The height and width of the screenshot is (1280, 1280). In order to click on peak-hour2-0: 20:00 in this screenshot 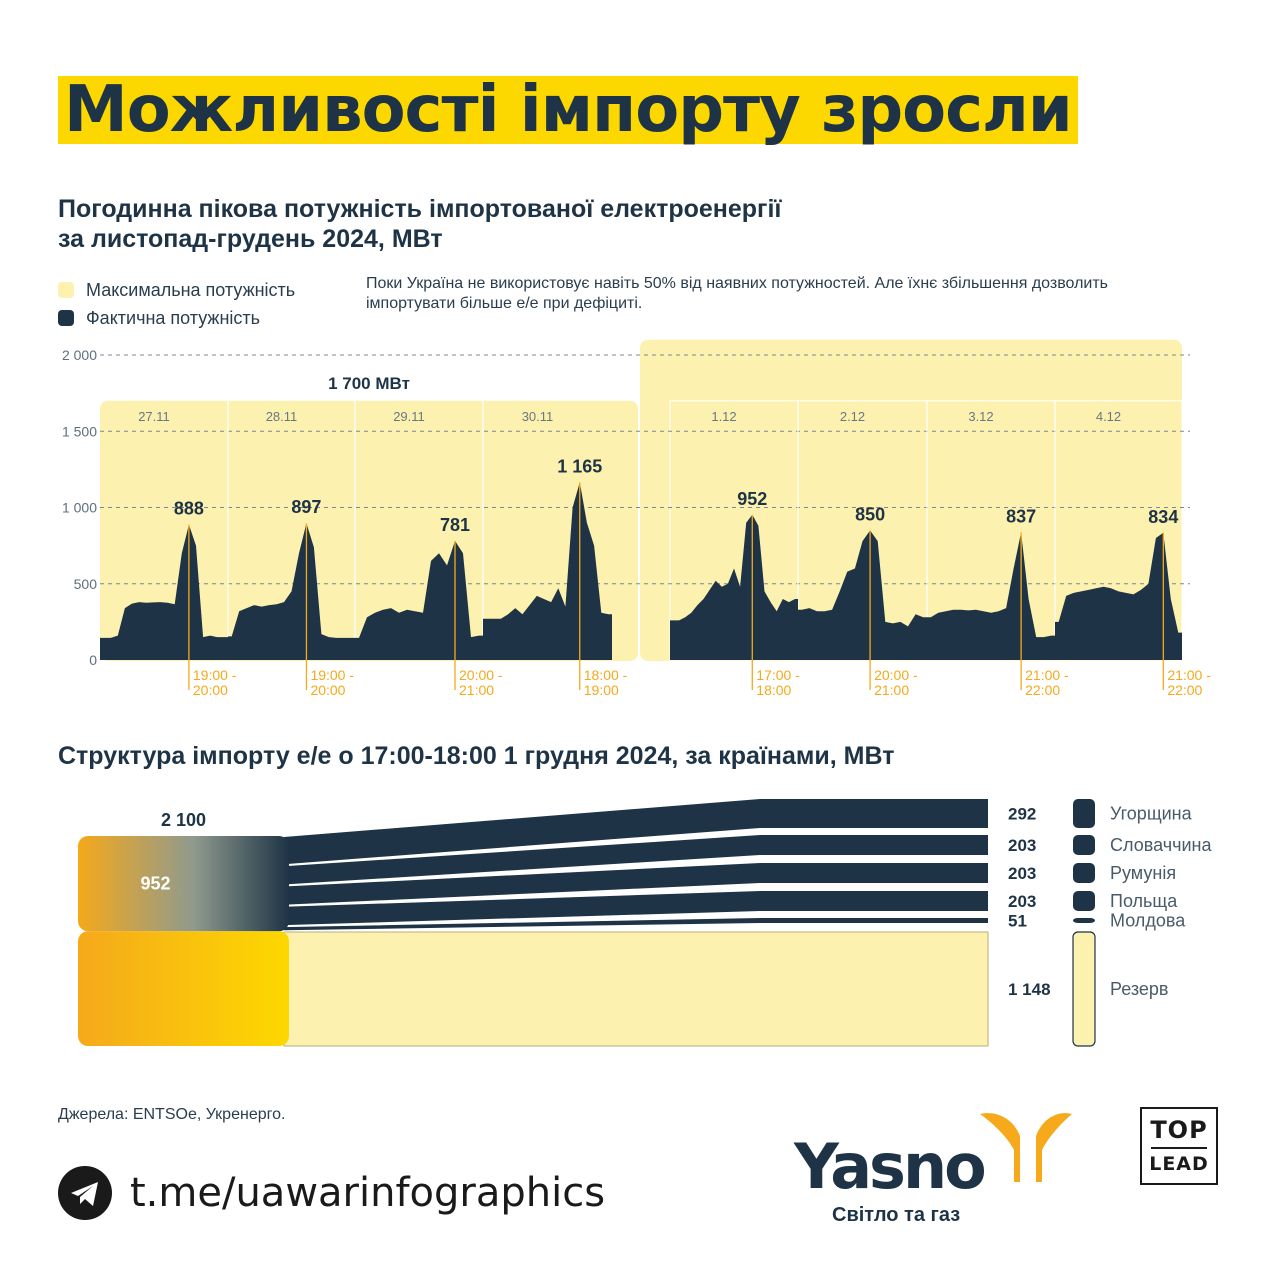, I will do `click(210, 690)`.